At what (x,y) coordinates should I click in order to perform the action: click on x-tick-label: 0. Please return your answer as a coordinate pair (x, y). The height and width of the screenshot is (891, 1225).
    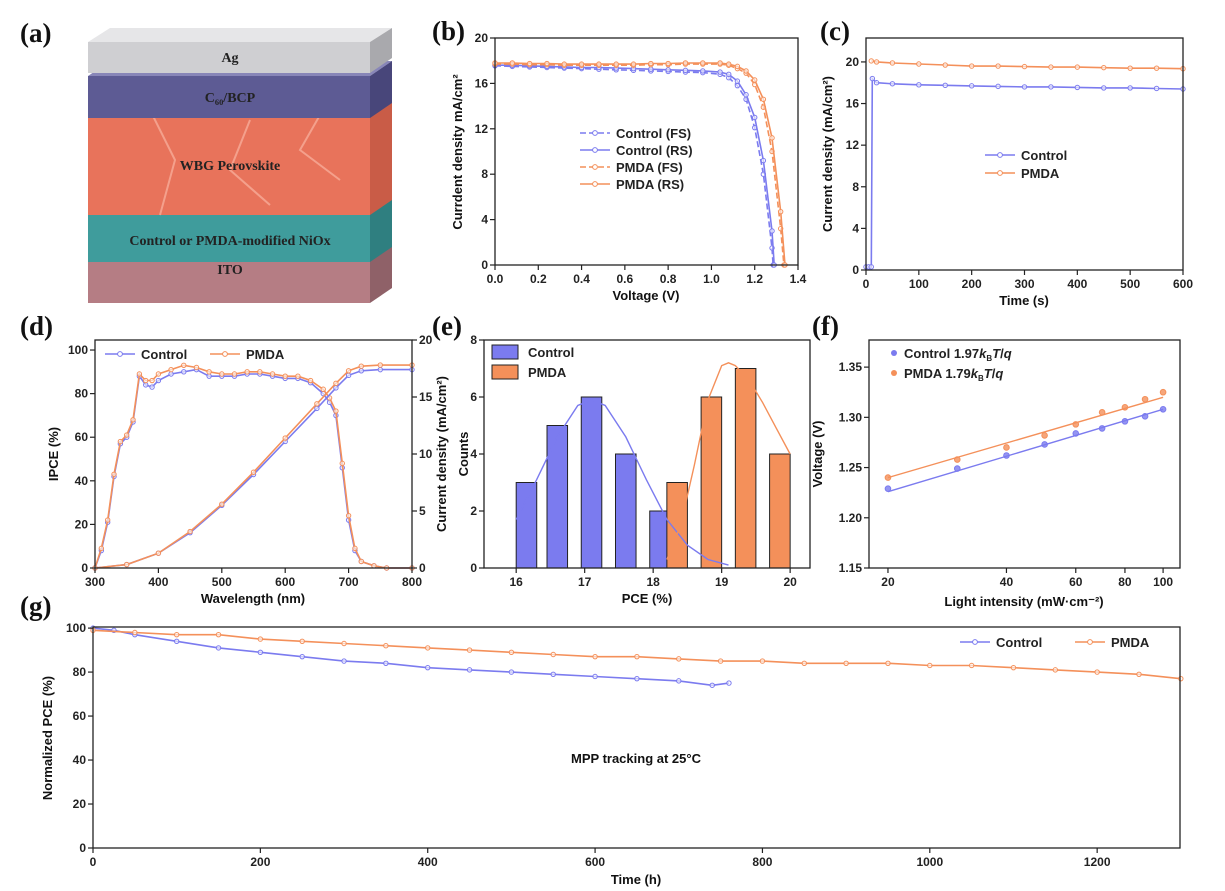
    Looking at the image, I should click on (866, 284).